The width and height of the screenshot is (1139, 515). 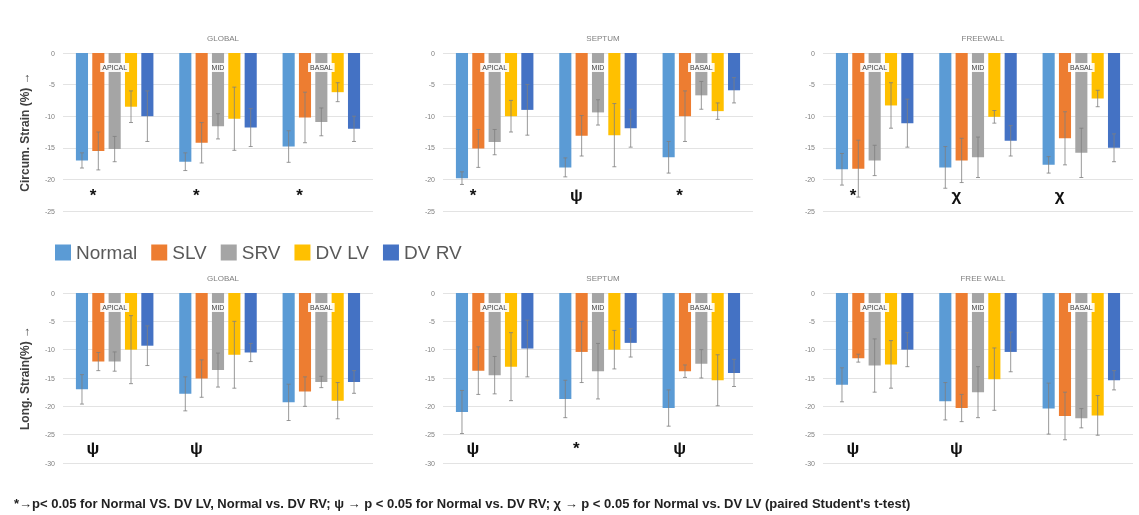 What do you see at coordinates (261, 252) in the screenshot?
I see `legend-label: SRV` at bounding box center [261, 252].